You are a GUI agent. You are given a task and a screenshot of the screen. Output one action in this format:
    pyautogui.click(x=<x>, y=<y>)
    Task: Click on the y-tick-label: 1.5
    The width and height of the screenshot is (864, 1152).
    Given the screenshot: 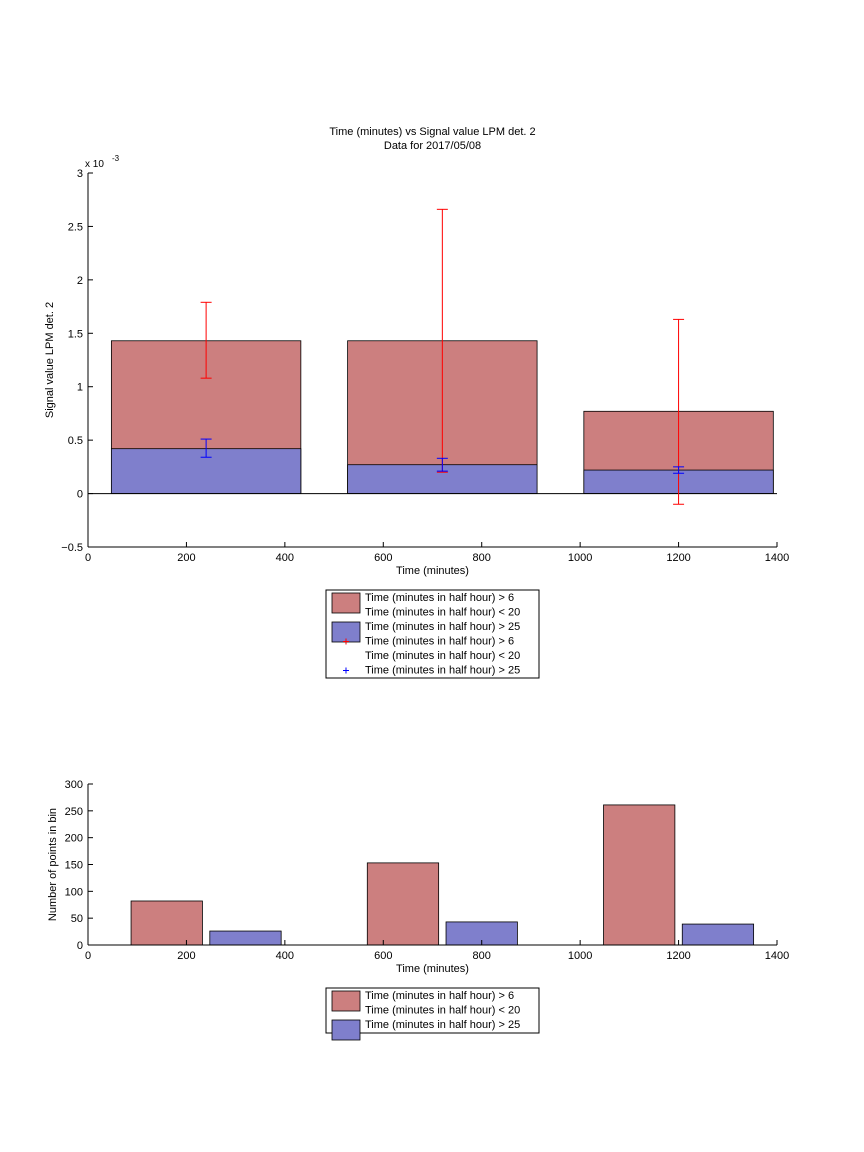 What is the action you would take?
    pyautogui.click(x=75, y=334)
    